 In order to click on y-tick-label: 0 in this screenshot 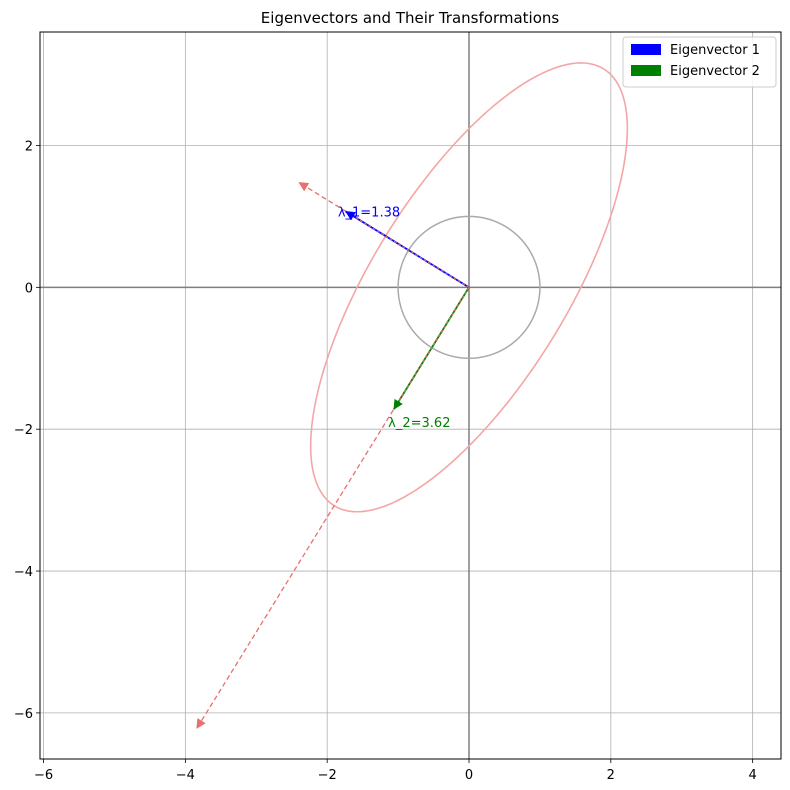, I will do `click(29, 288)`.